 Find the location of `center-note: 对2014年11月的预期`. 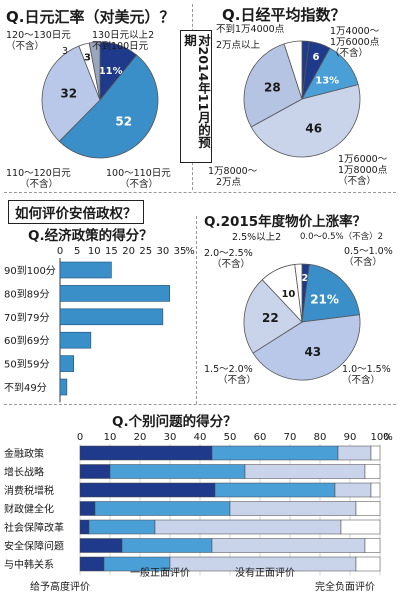

center-note: 对2014年11月的预期 is located at coordinates (196, 96).